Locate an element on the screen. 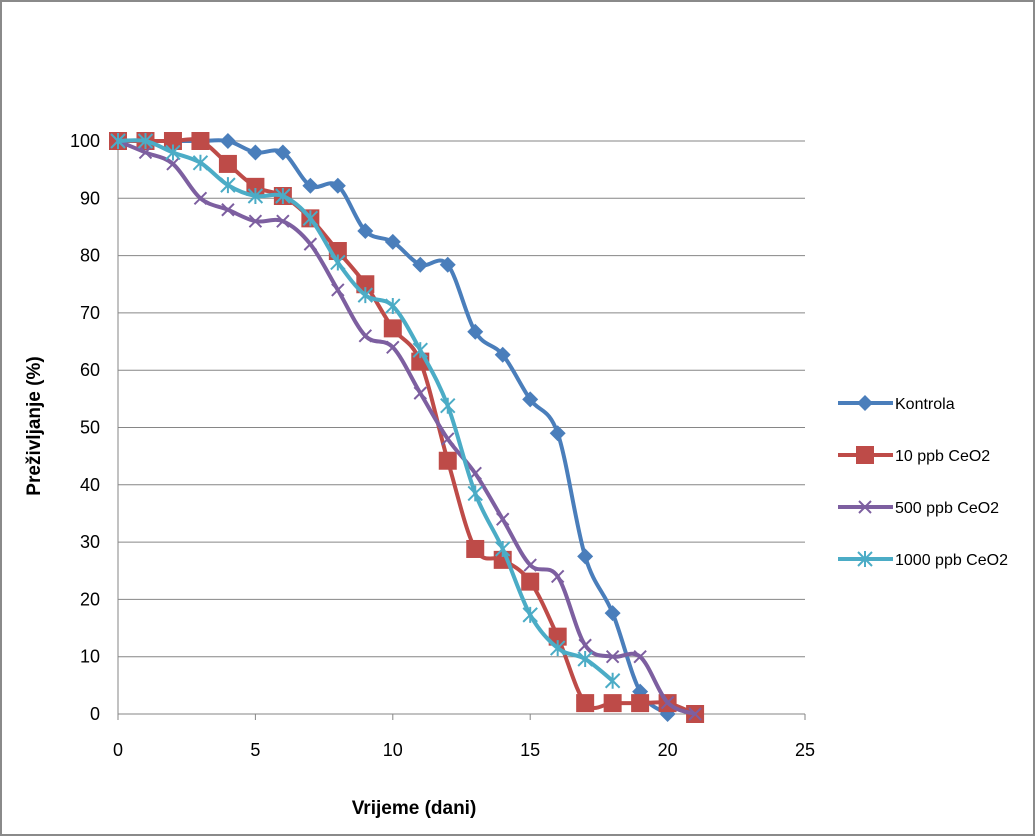  y-tick-label: 100 is located at coordinates (85, 141).